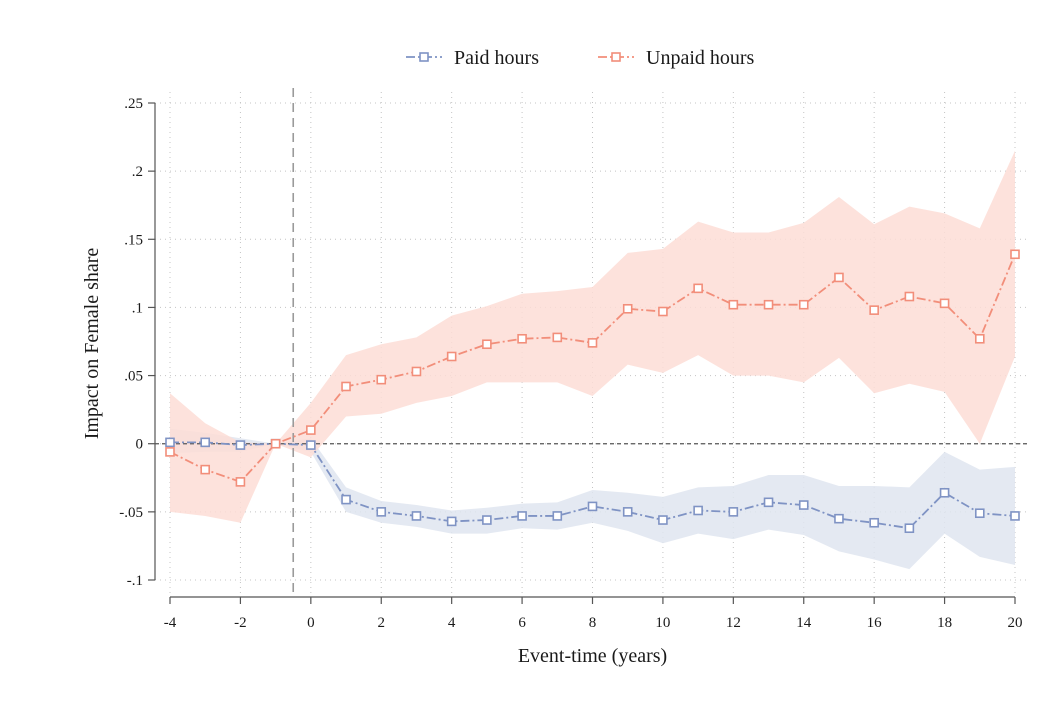  I want to click on legend-label-unpaid-hours: Unpaid hours, so click(700, 58).